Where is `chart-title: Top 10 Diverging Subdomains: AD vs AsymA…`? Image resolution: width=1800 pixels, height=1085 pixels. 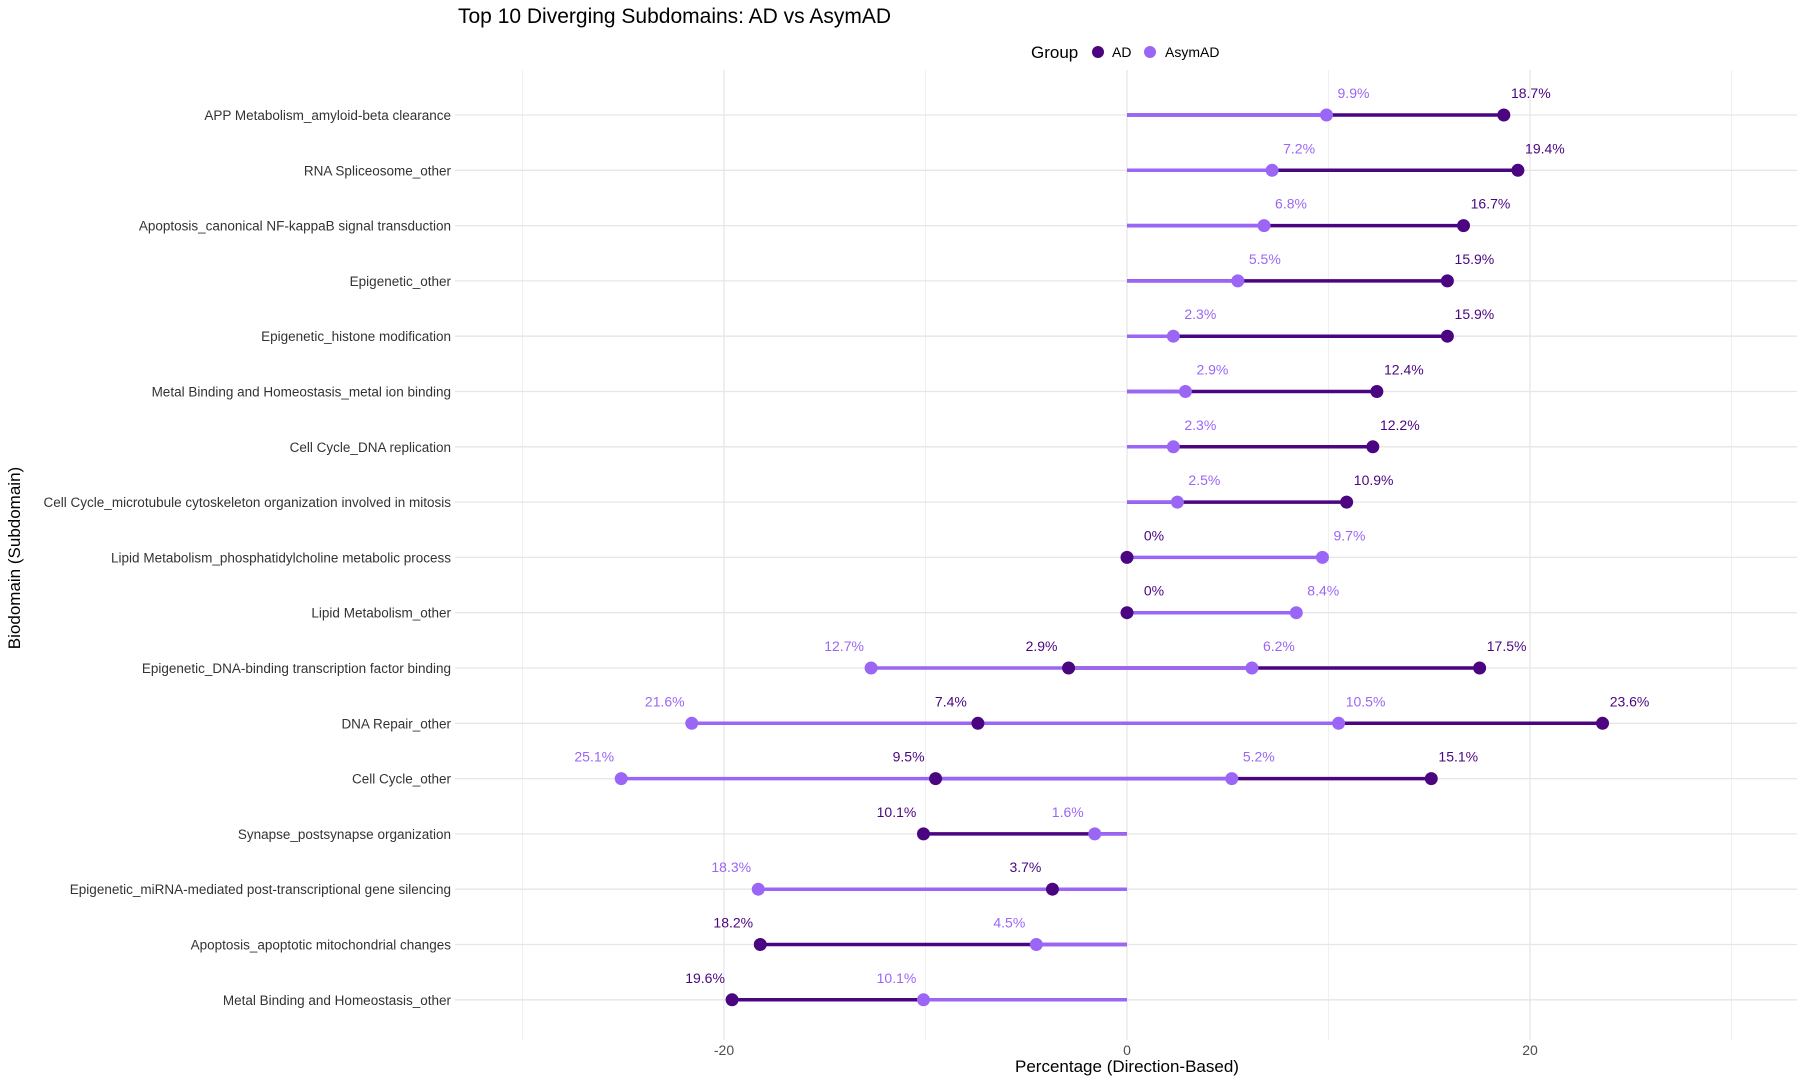 chart-title: Top 10 Diverging Subdomains: AD vs AsymA… is located at coordinates (674, 16).